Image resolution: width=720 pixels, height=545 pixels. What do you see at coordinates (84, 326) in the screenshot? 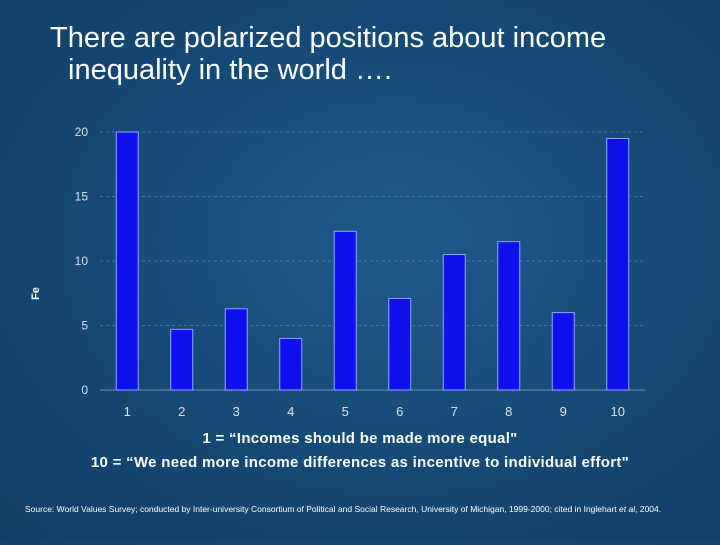
I see `y-tick-label: 5` at bounding box center [84, 326].